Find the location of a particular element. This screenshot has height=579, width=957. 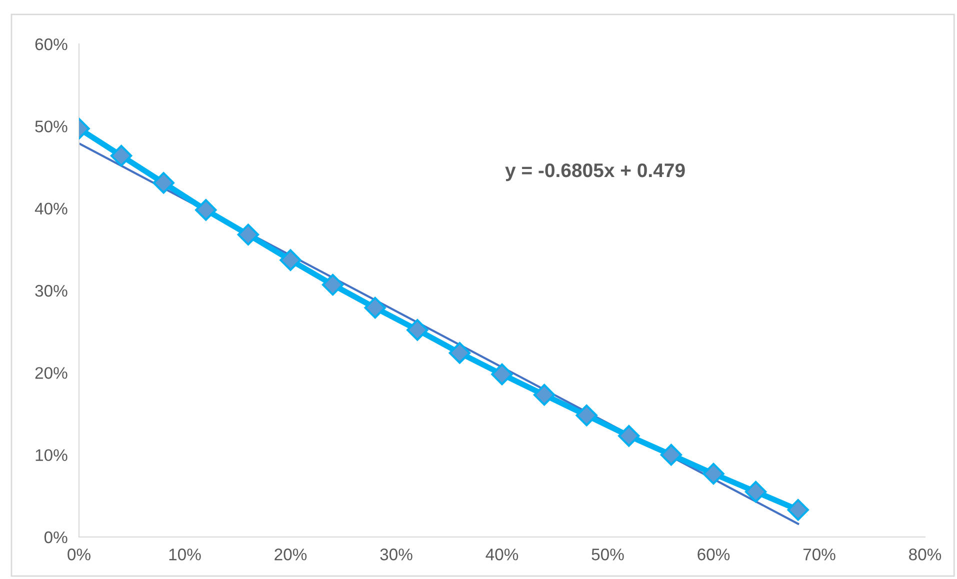

x-tick-label: 70% is located at coordinates (819, 554).